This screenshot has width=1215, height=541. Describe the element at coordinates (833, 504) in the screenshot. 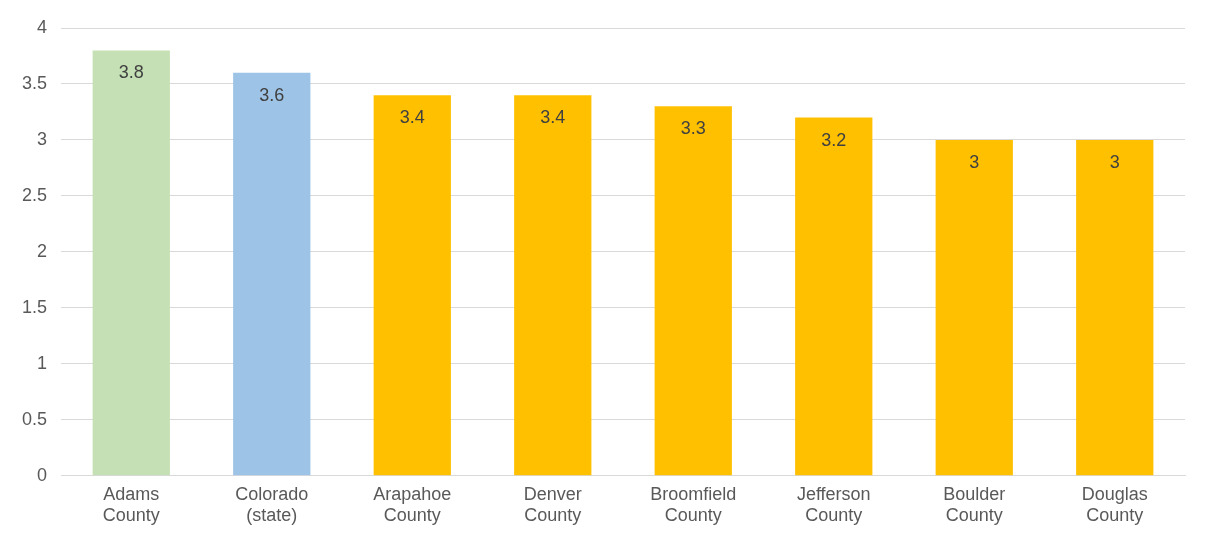

I see `x-tick-label: Jefferson County` at that location.